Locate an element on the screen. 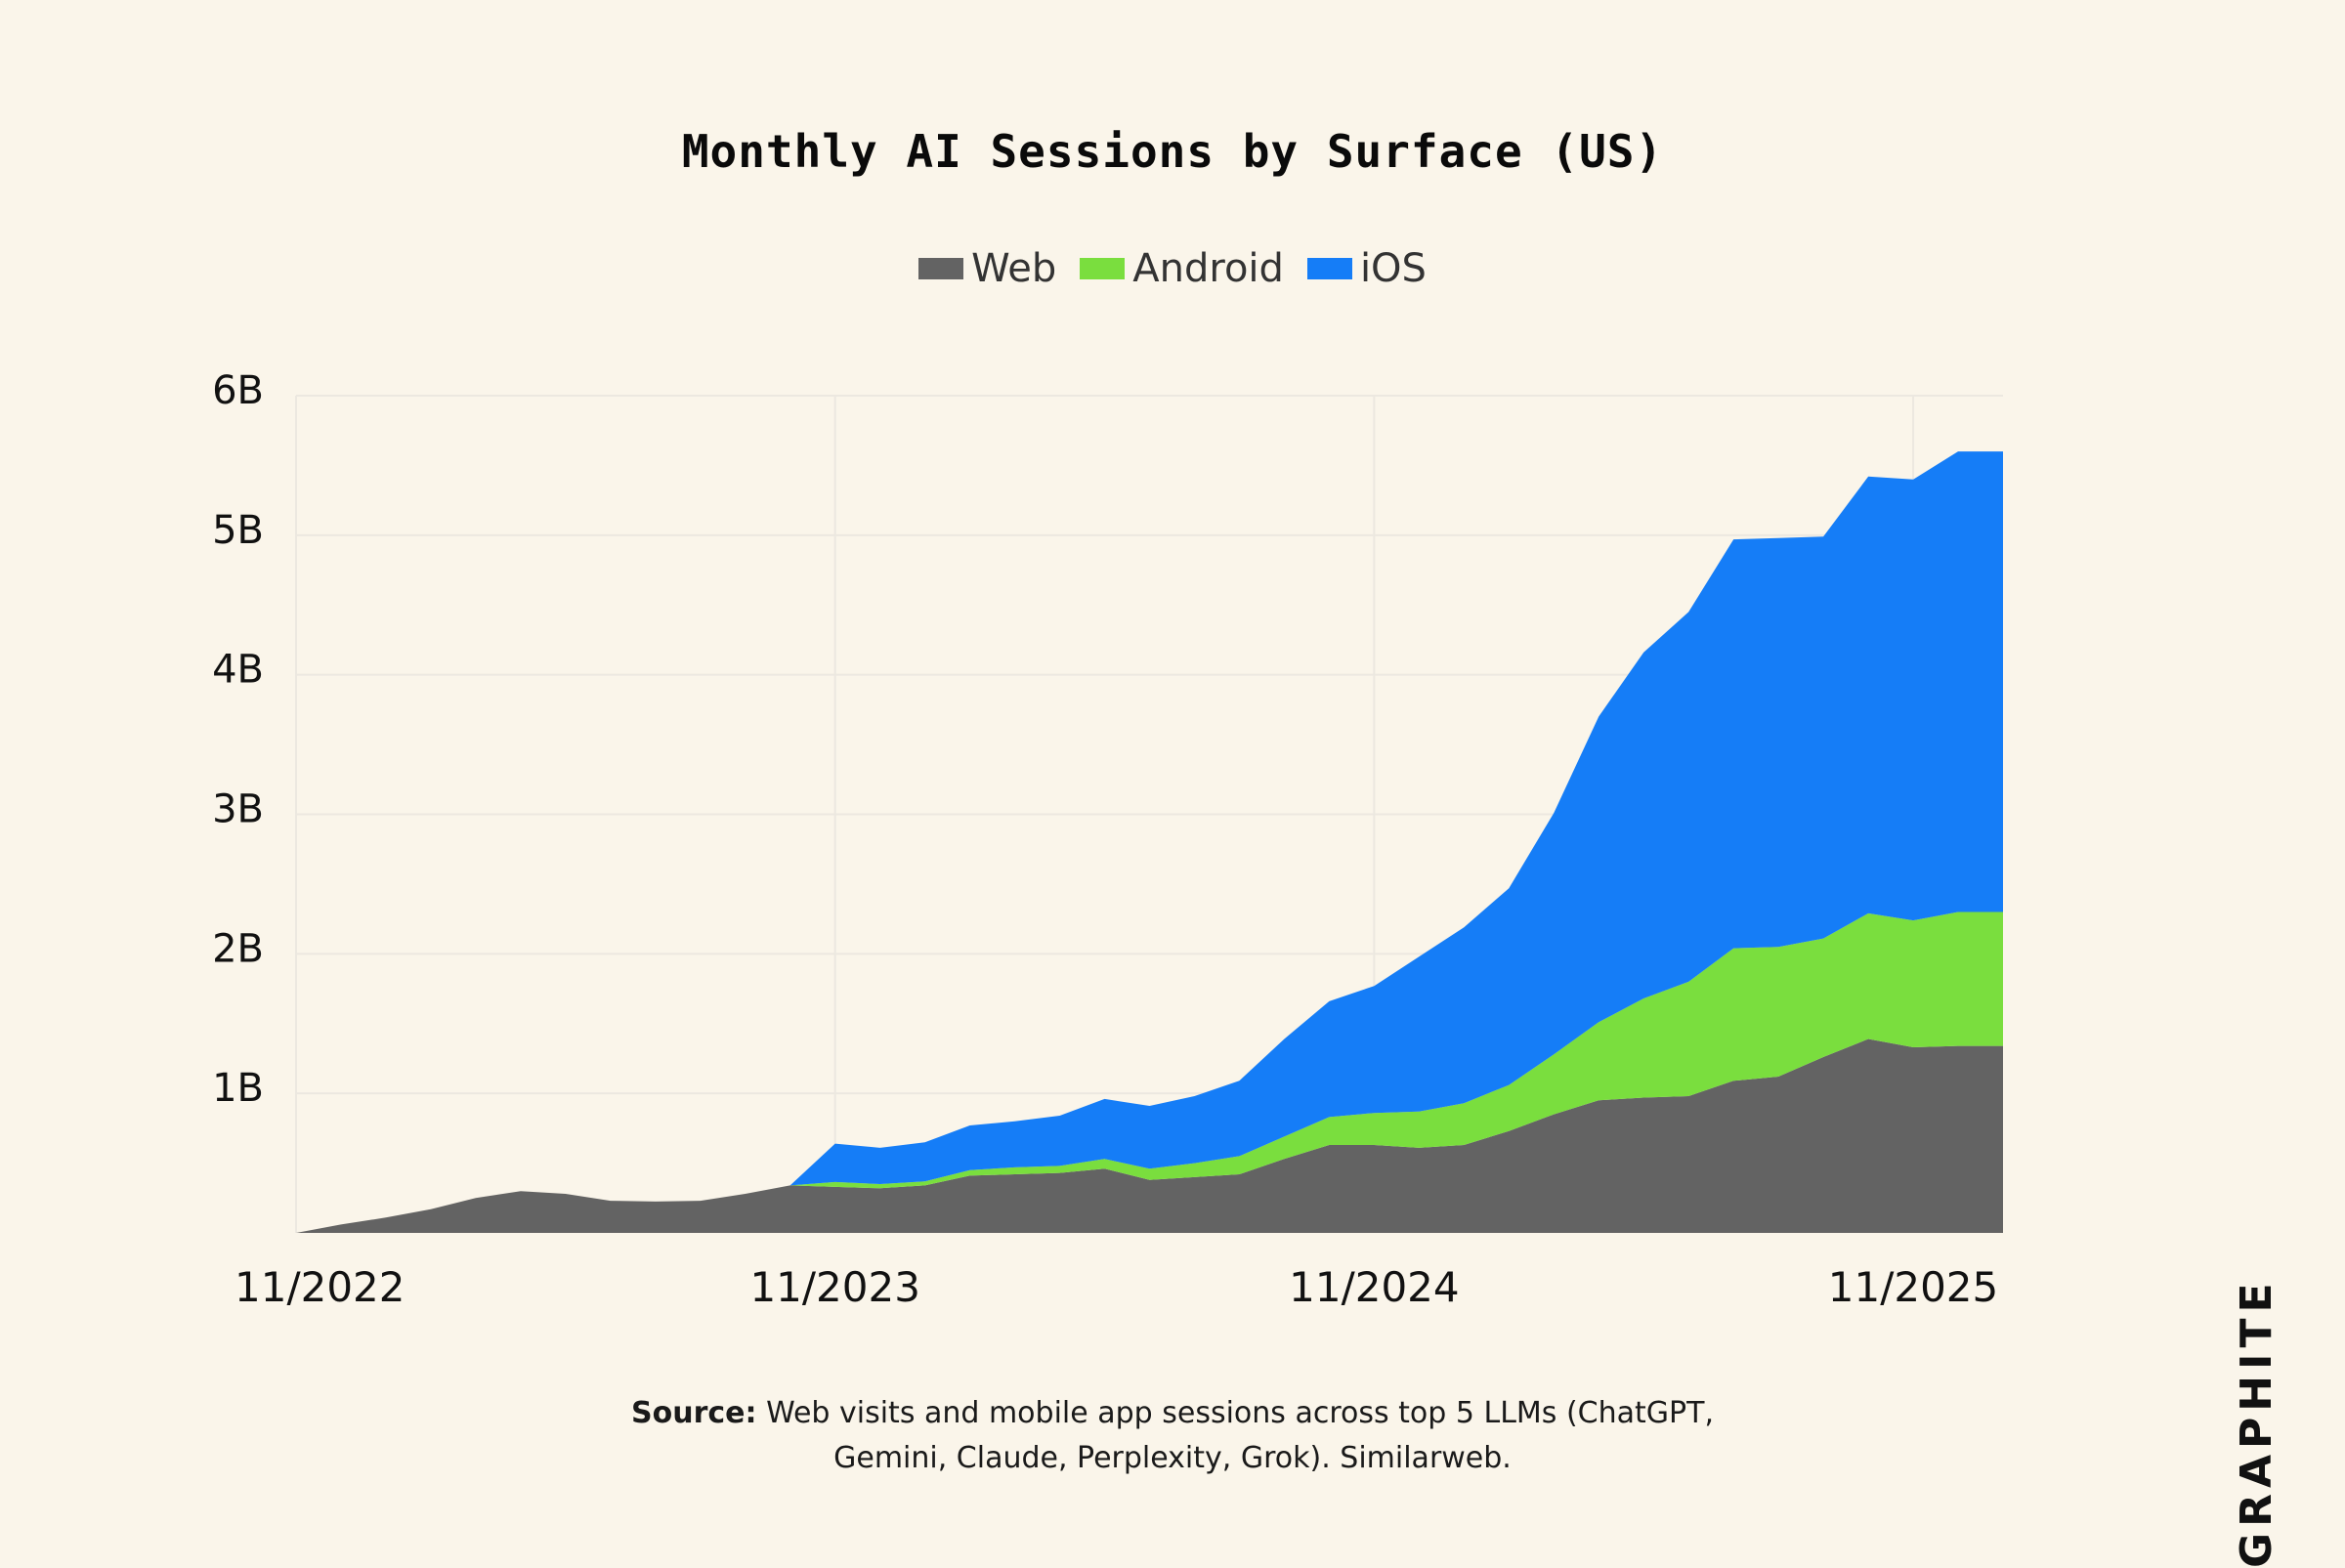  y-tick-label-2B: 2B is located at coordinates (238, 948).